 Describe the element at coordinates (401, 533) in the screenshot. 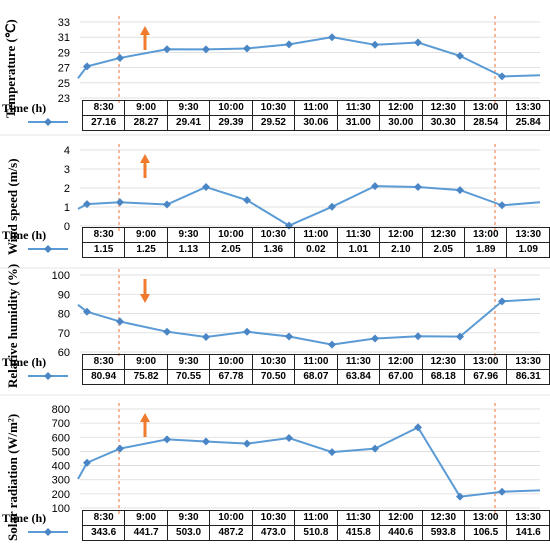

I see `value-cell: 440.6` at that location.